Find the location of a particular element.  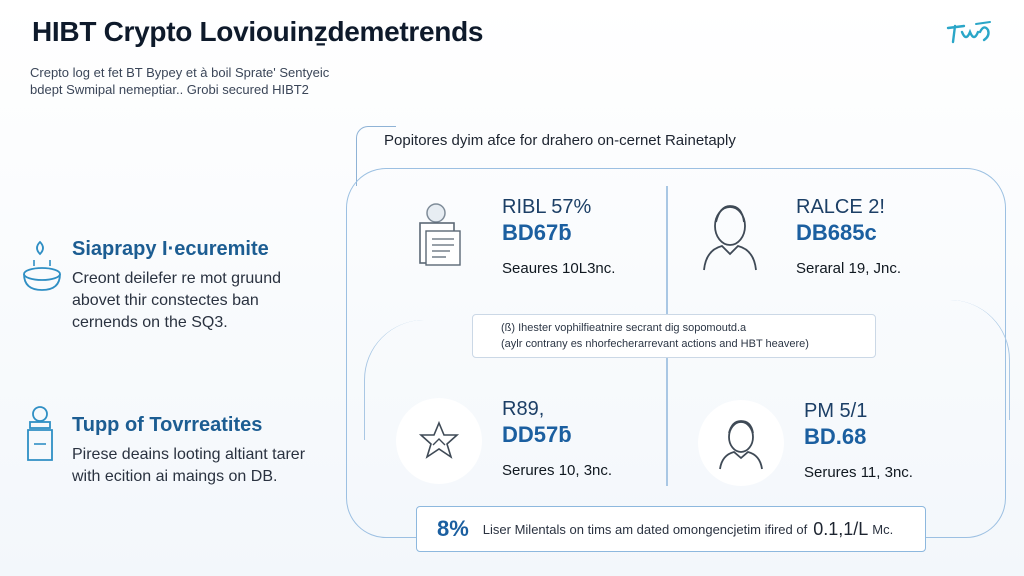

feature-heading: Siaprapy I·ecuremite is located at coordinates (170, 249).